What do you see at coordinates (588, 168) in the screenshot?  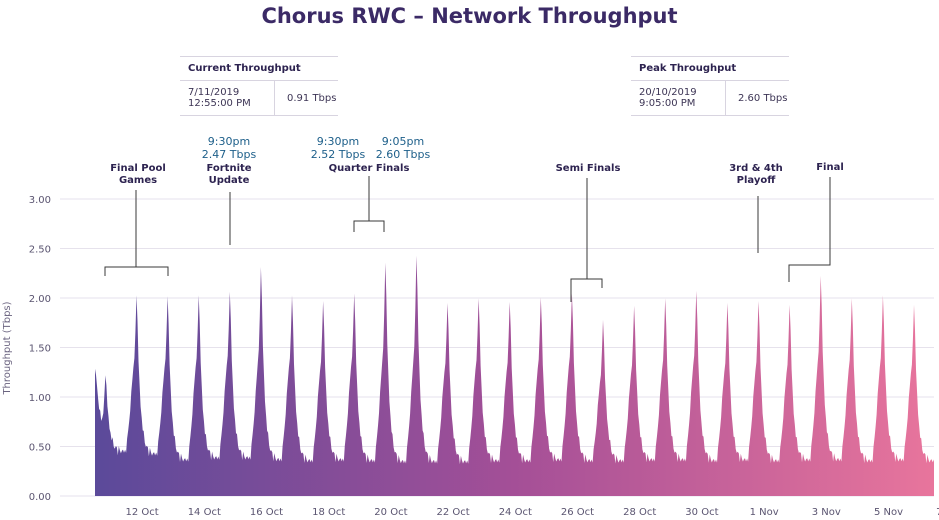 I see `semi-finals-label: Semi Finals` at bounding box center [588, 168].